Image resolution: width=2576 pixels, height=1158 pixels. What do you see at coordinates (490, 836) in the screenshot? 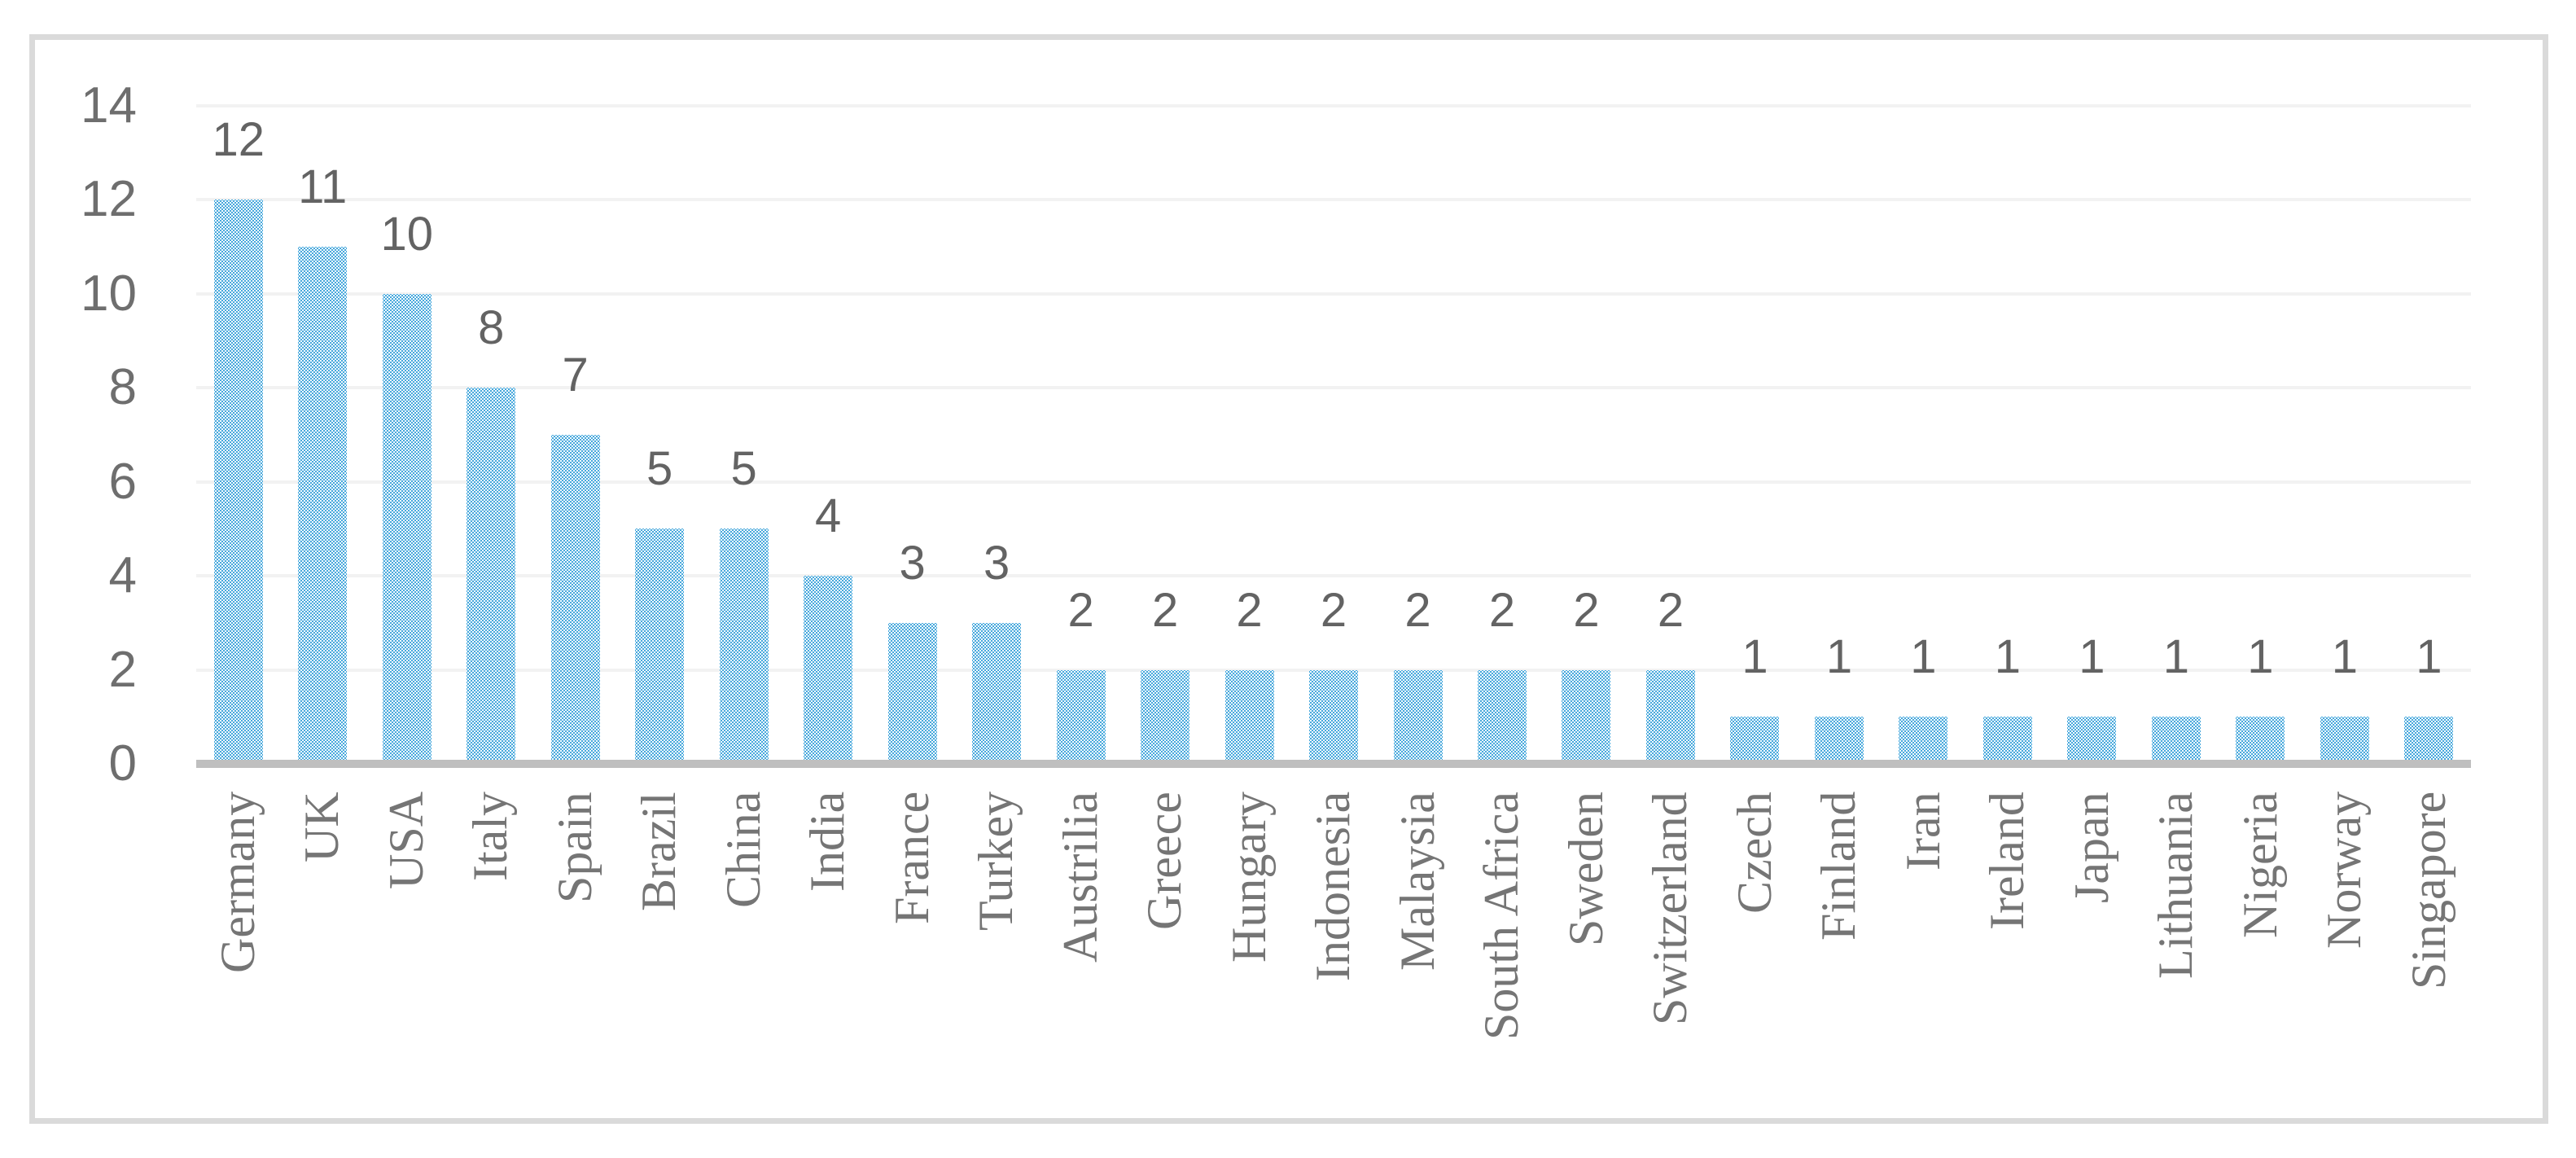
I see `category-label: Italy` at bounding box center [490, 836].